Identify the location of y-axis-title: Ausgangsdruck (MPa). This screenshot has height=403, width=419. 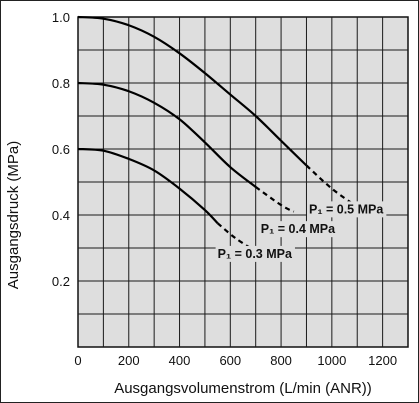
(13, 215).